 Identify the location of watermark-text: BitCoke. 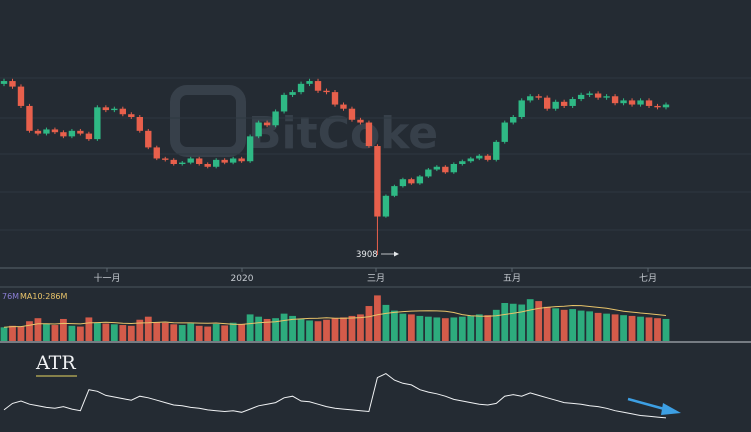
(343, 133).